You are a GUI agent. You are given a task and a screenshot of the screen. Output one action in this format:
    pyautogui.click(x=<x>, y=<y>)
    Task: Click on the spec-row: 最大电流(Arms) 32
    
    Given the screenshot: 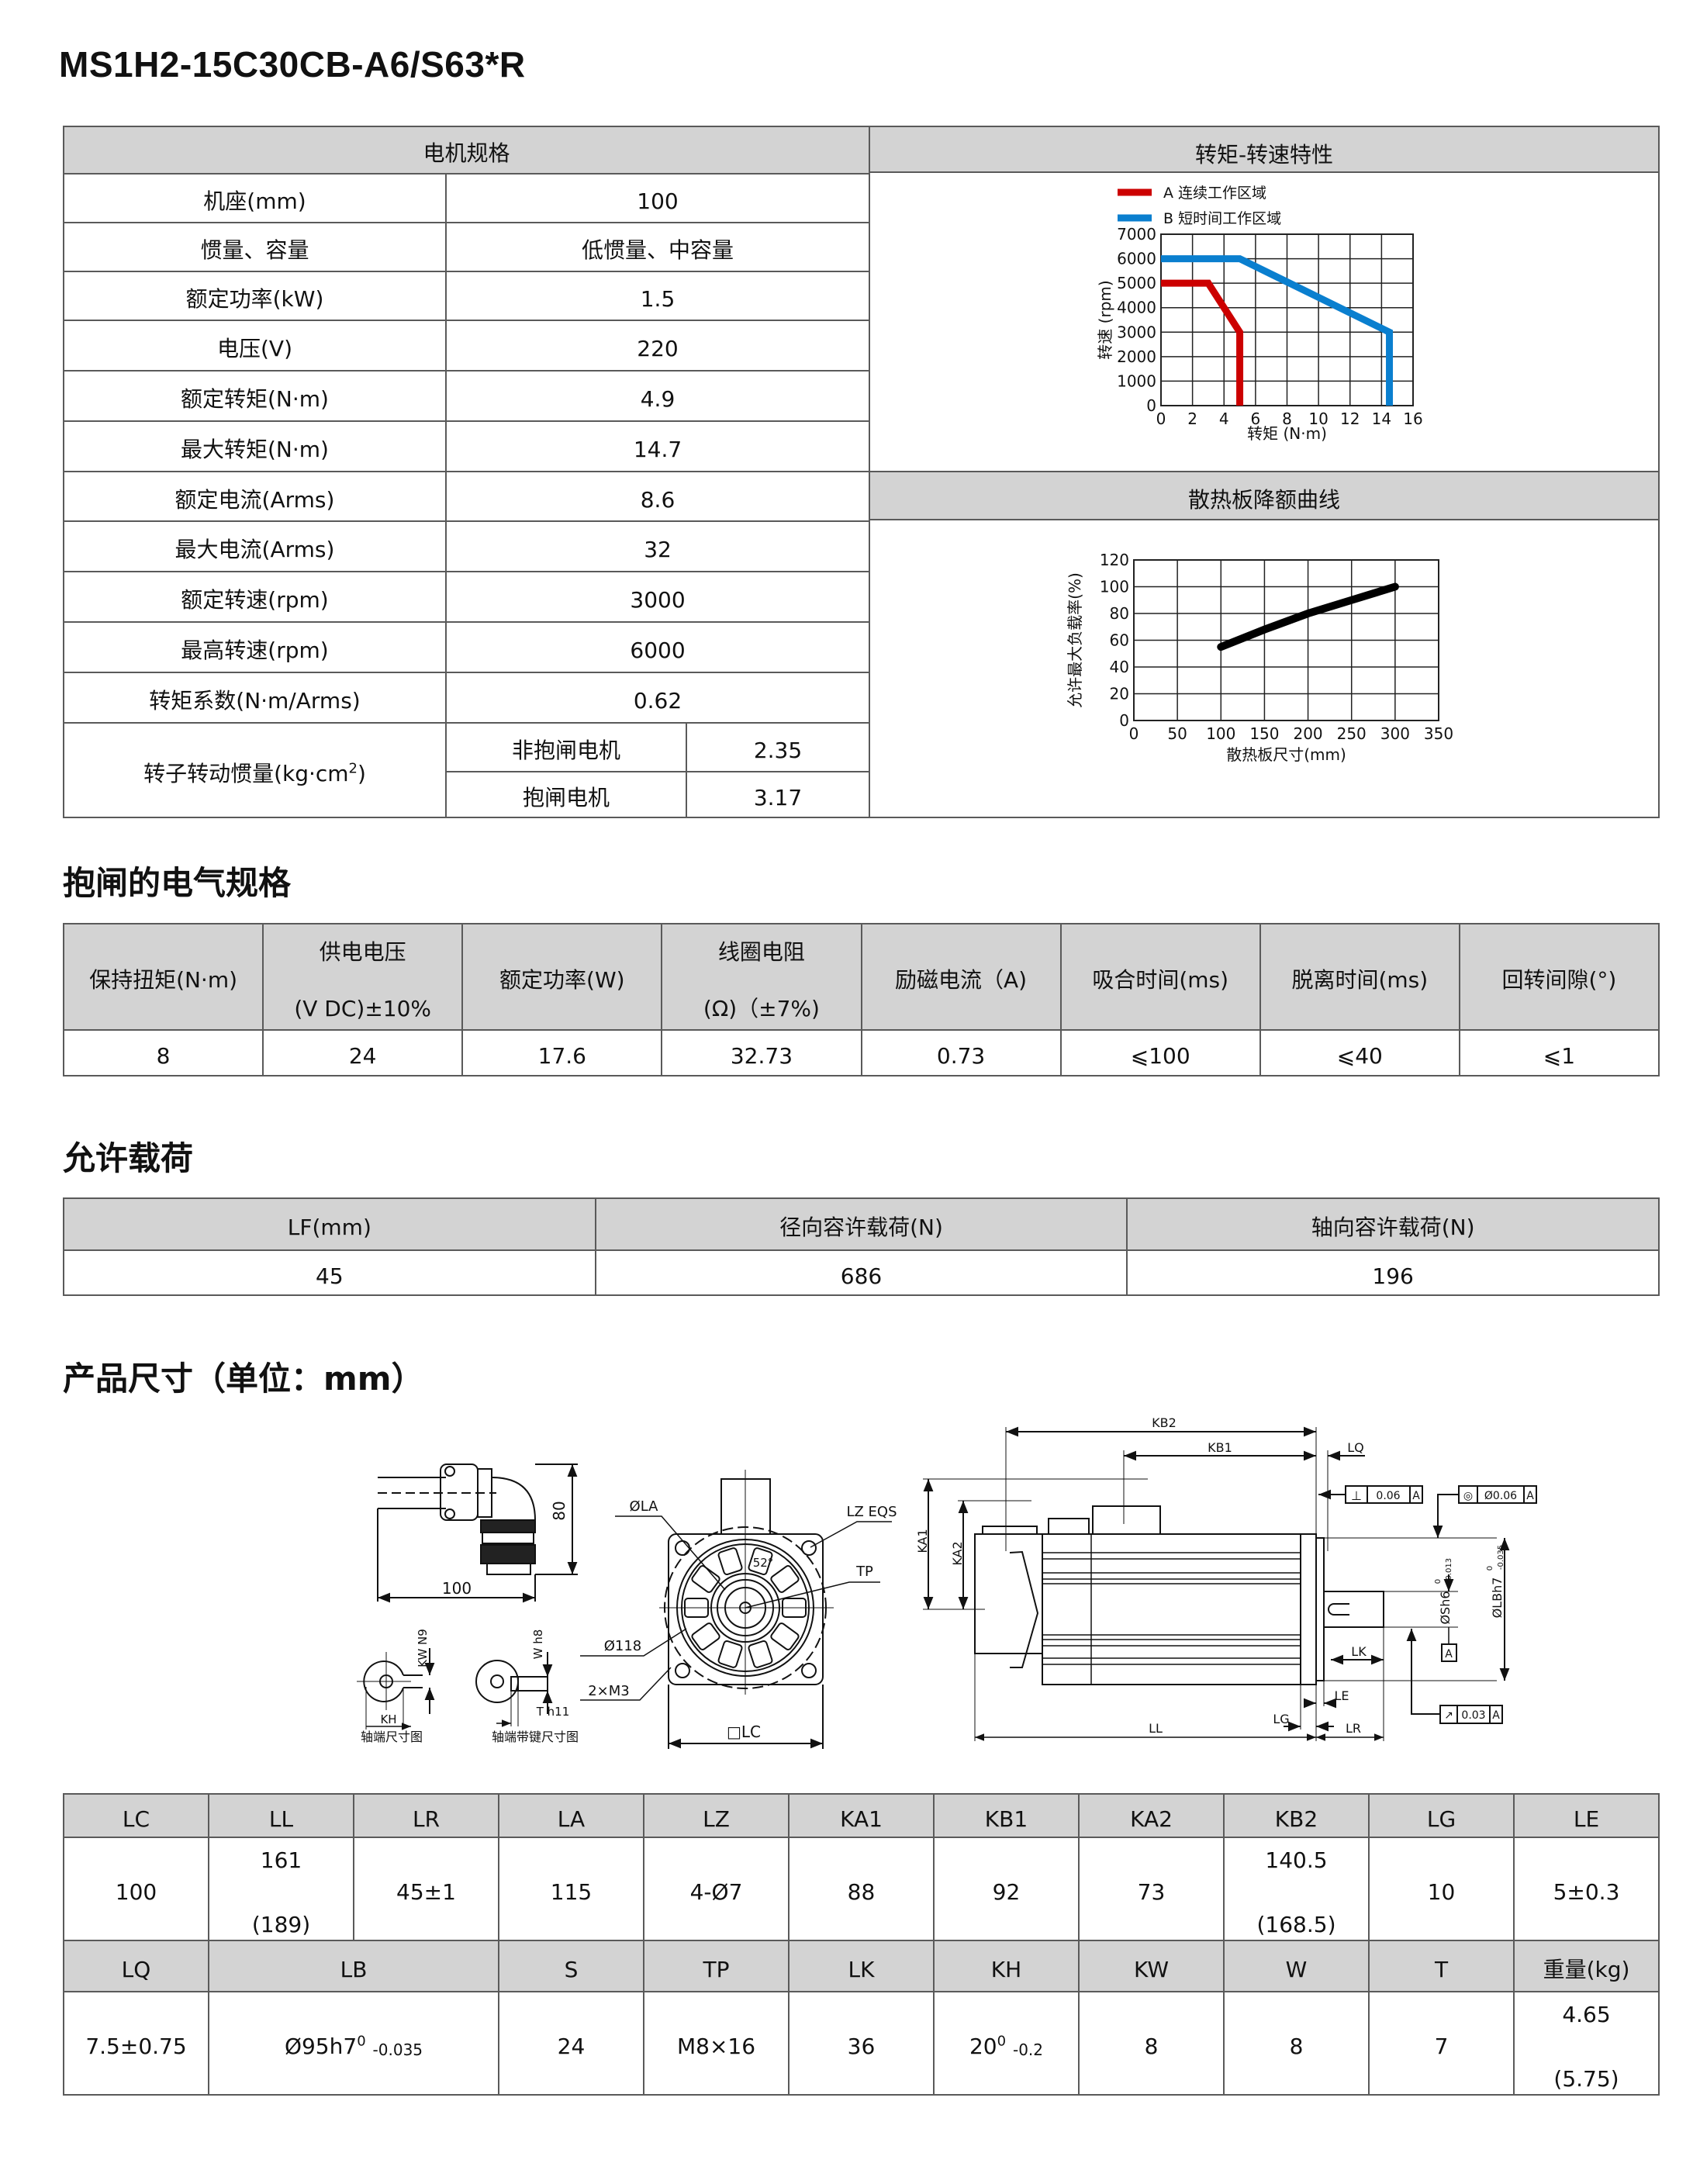 What is the action you would take?
    pyautogui.click(x=467, y=546)
    